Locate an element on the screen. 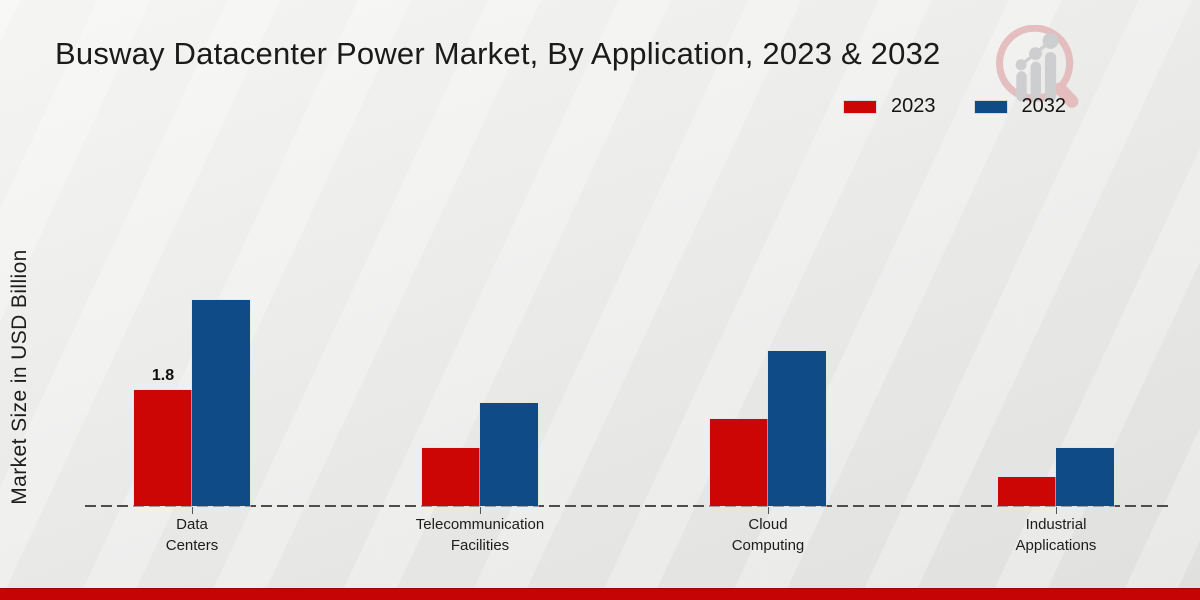  legend-item-2023: 2023 is located at coordinates (889, 106).